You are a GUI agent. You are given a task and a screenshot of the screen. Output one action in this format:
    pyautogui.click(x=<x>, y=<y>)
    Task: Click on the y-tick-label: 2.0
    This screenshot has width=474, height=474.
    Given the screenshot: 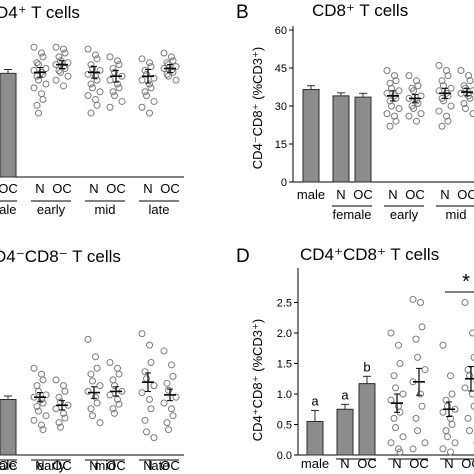 What is the action you would take?
    pyautogui.click(x=284, y=334)
    